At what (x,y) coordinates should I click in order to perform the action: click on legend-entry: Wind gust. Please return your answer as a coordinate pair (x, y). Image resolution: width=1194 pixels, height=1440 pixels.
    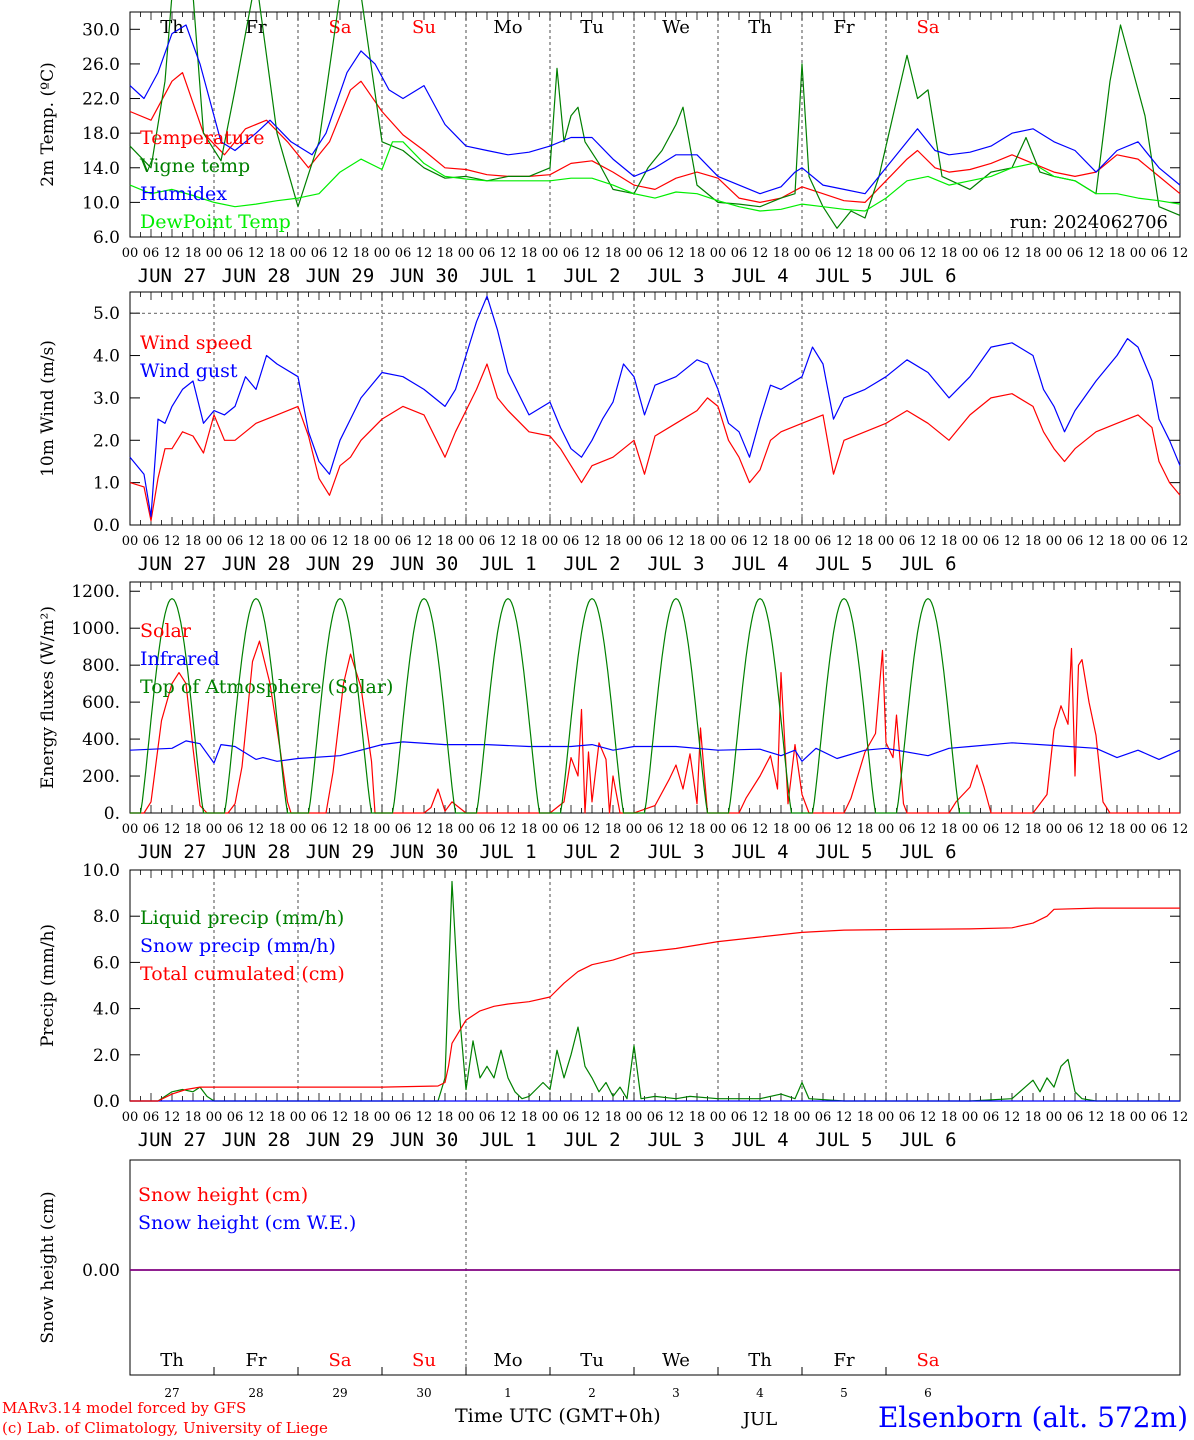
    Looking at the image, I should click on (189, 371).